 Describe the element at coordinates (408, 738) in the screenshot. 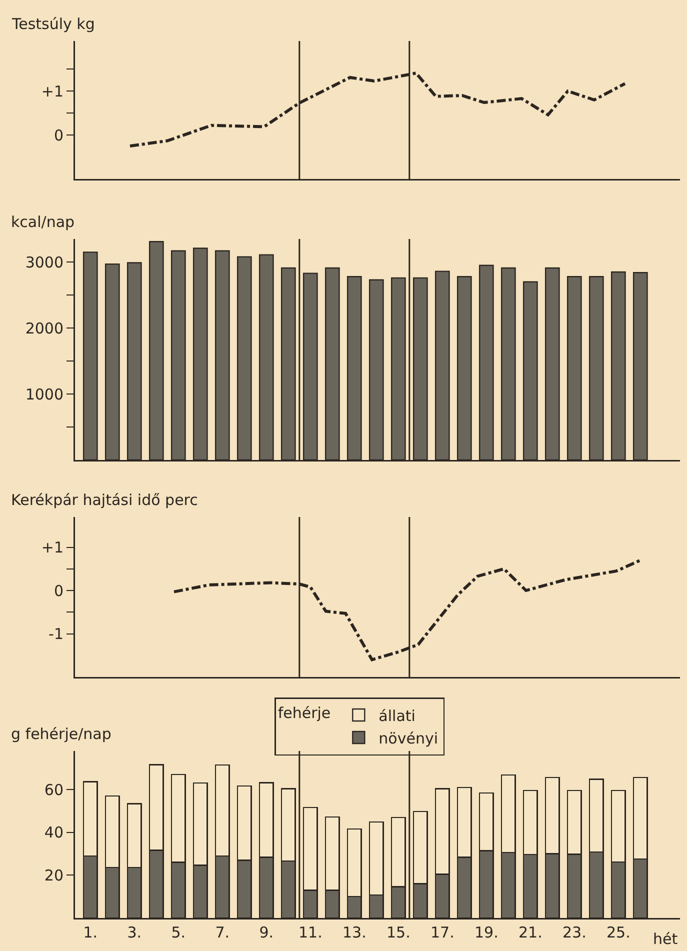

I see `legend-label: növényi` at that location.